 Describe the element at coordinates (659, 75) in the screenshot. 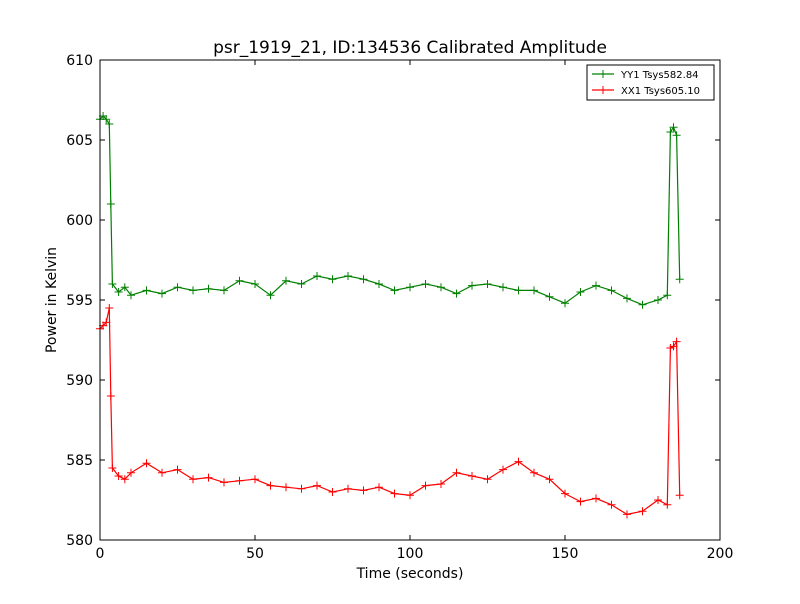

I see `legend-label: YY1 Tsys582.84` at that location.